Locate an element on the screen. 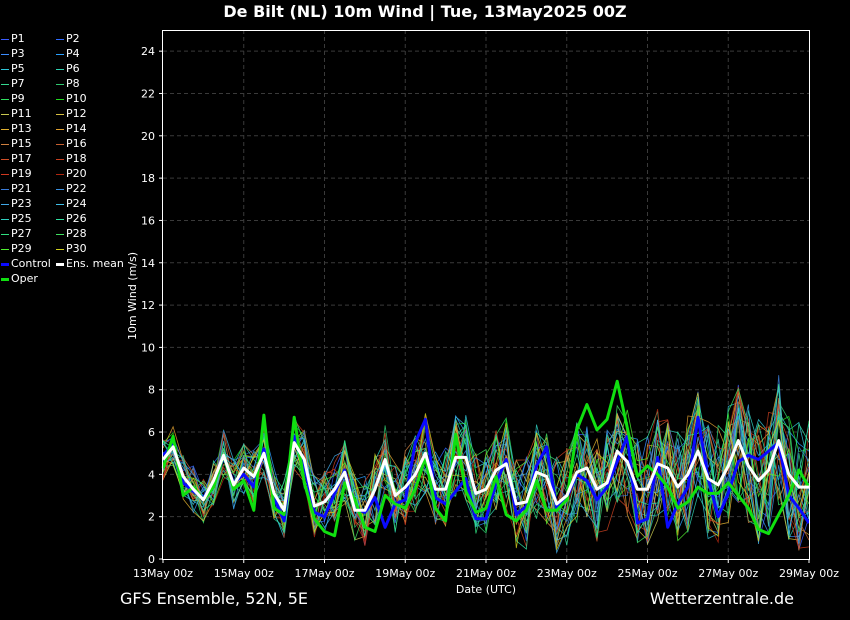 The width and height of the screenshot is (850, 620). x-tick-label: 25May 00z is located at coordinates (647, 573).